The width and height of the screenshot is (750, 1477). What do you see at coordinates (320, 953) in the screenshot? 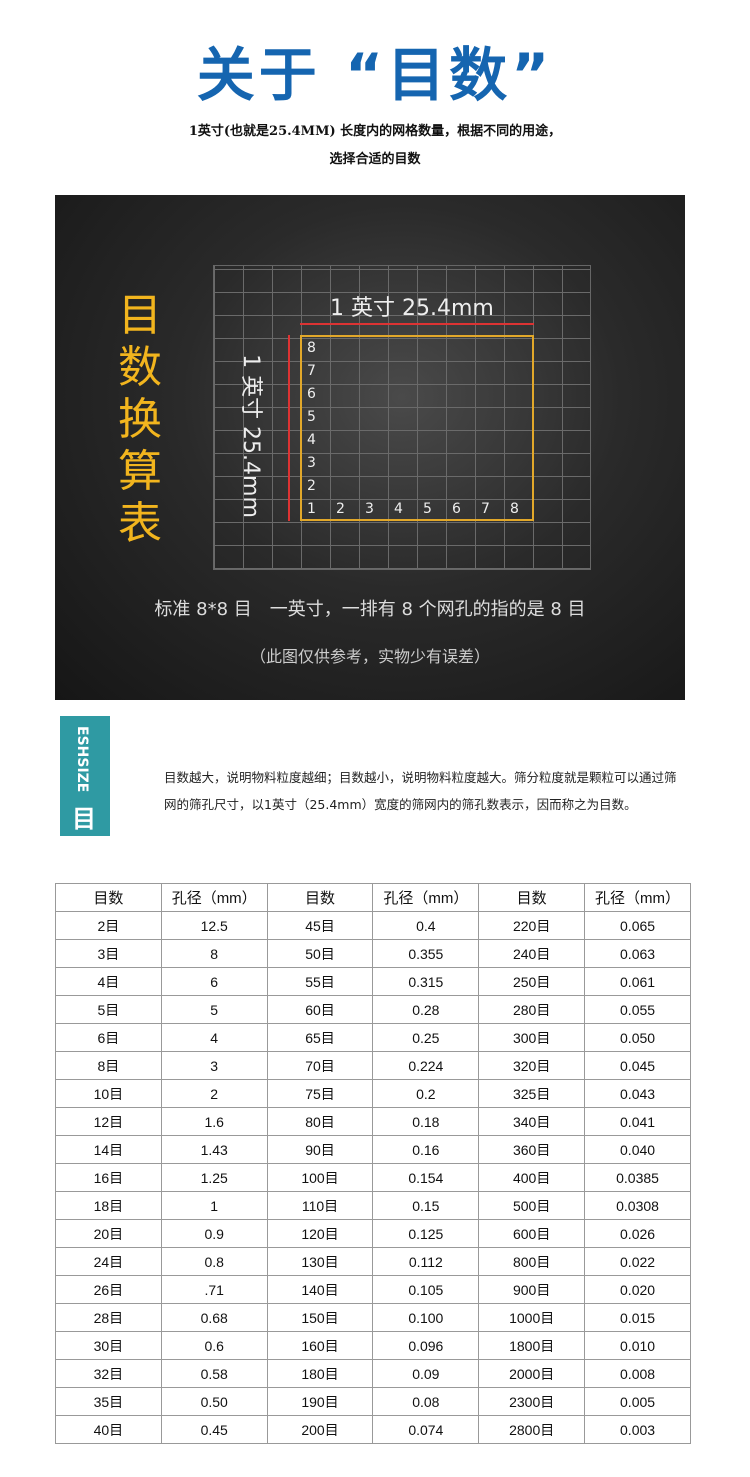
I see `table-cell: 50目` at bounding box center [320, 953].